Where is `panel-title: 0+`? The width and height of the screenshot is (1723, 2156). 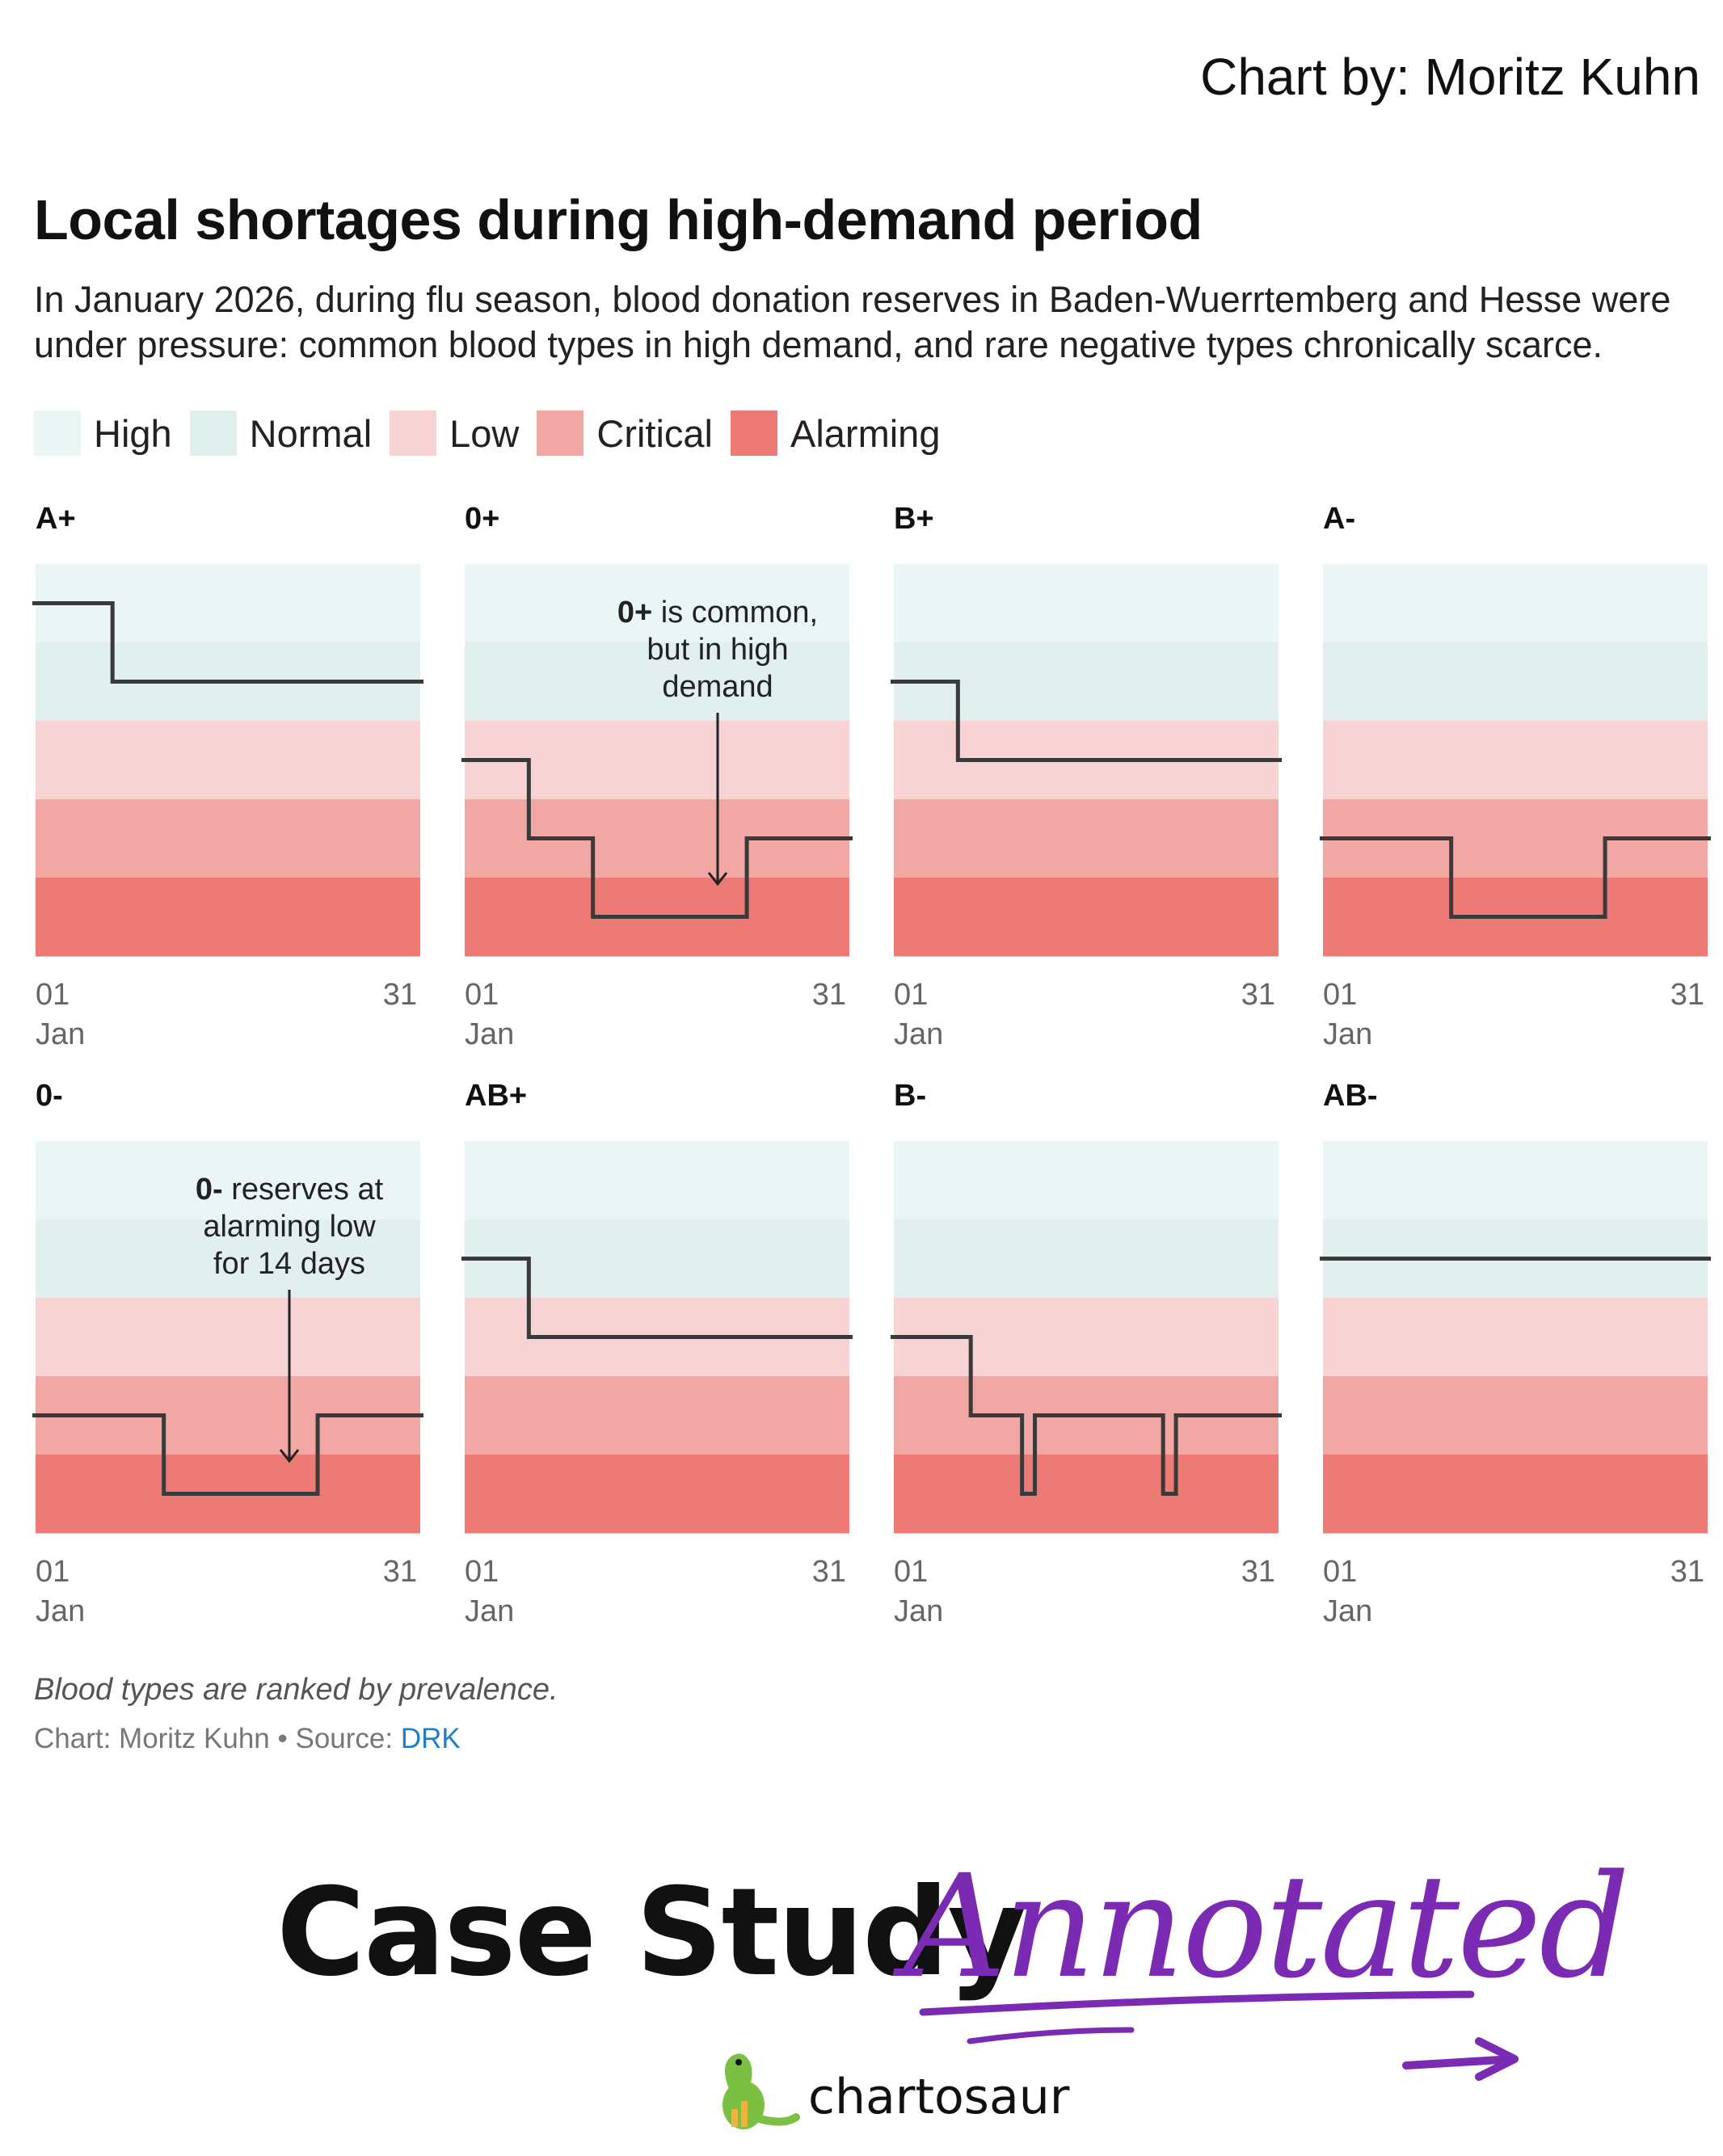
panel-title: 0+ is located at coordinates (482, 519).